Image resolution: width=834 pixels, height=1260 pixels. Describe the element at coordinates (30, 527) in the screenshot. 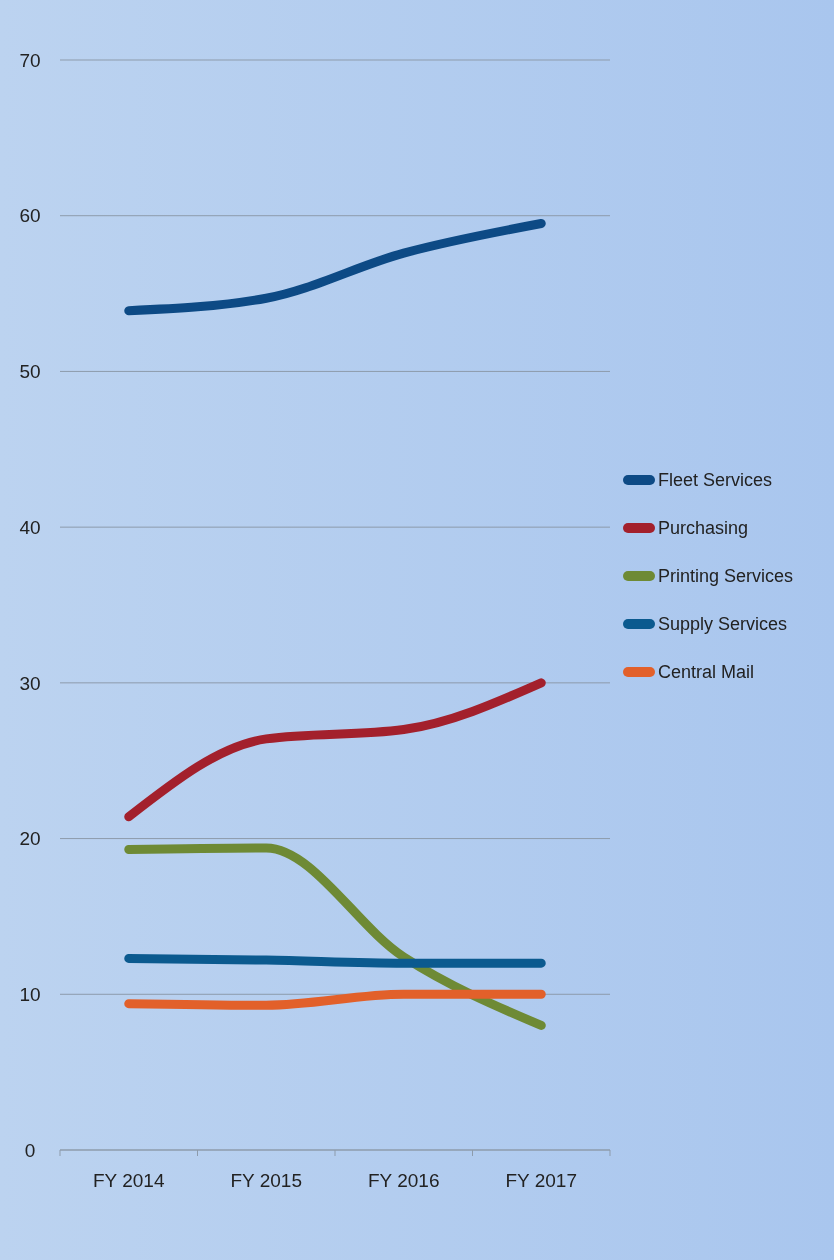

I see `y-tick-label: 40` at that location.